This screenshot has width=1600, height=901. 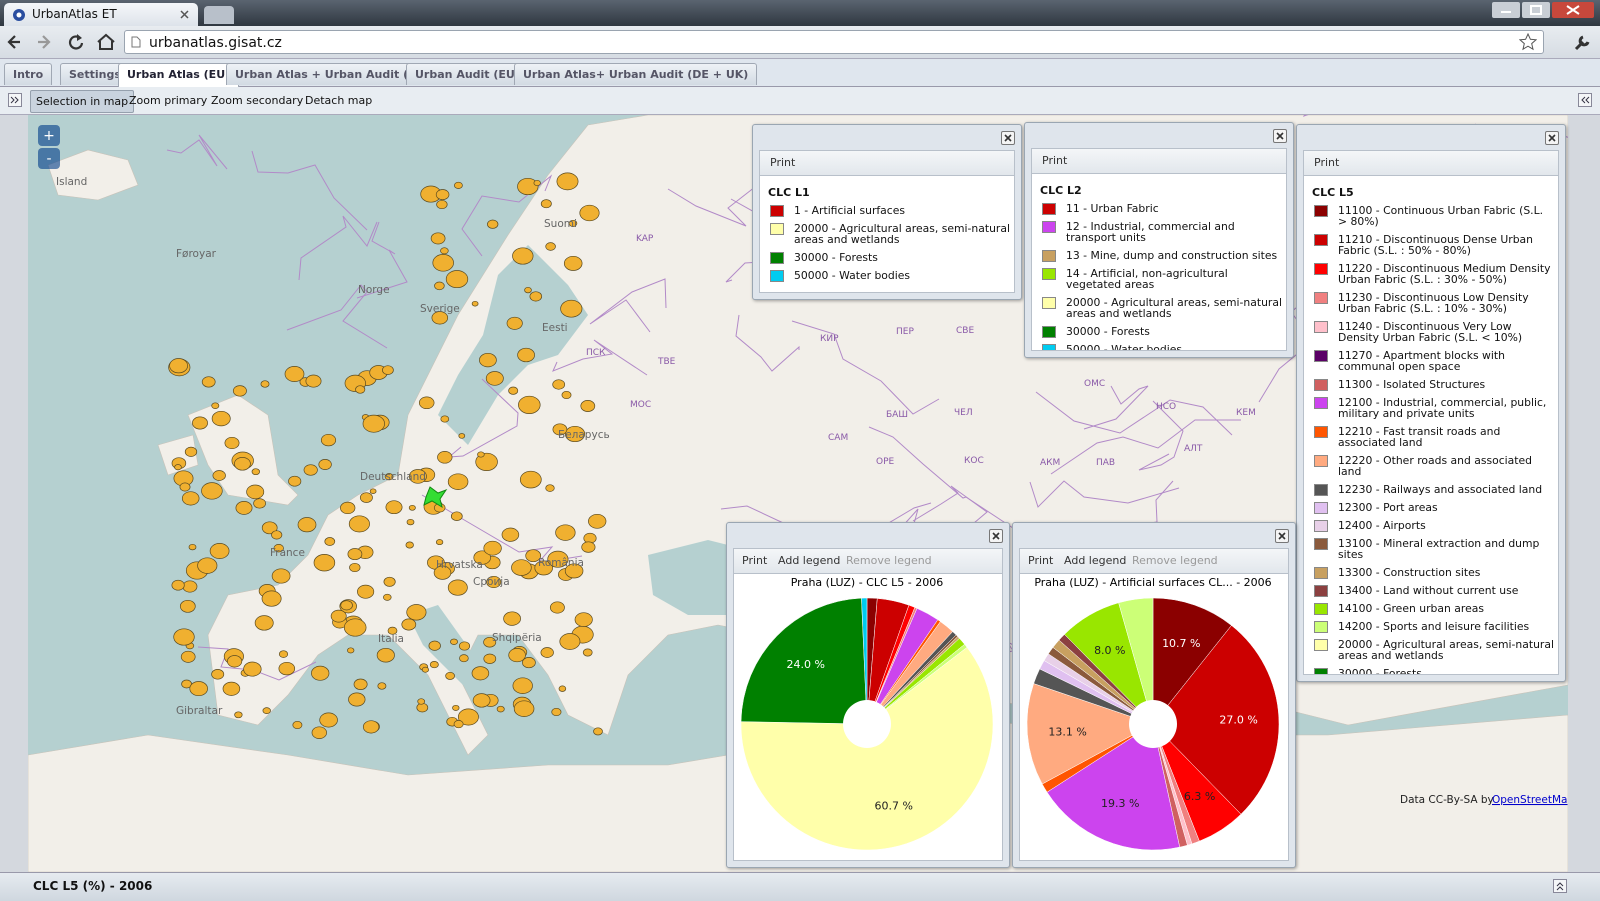 I want to click on url-field: urbanatlas.gisat.cz, so click(x=834, y=42).